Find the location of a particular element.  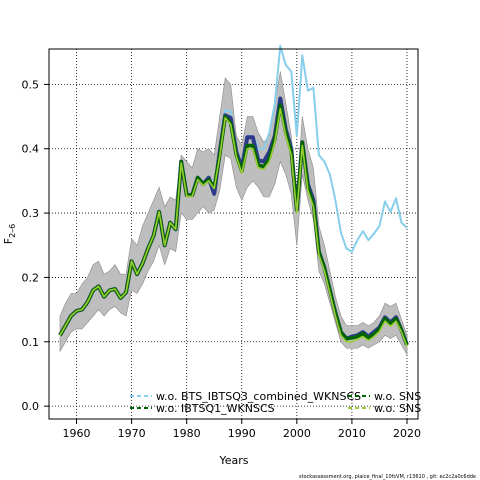

x-axis-title: Years is located at coordinates (233, 460).